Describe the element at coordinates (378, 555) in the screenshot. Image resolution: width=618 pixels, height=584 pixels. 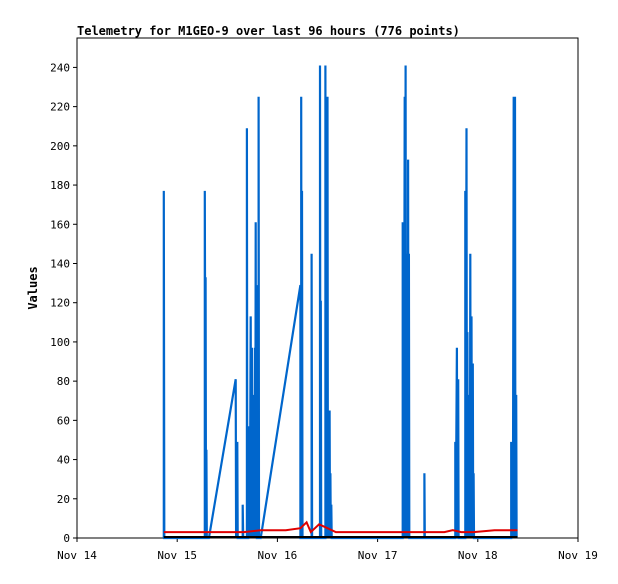
I see `x-tick-label: Nov 17` at that location.